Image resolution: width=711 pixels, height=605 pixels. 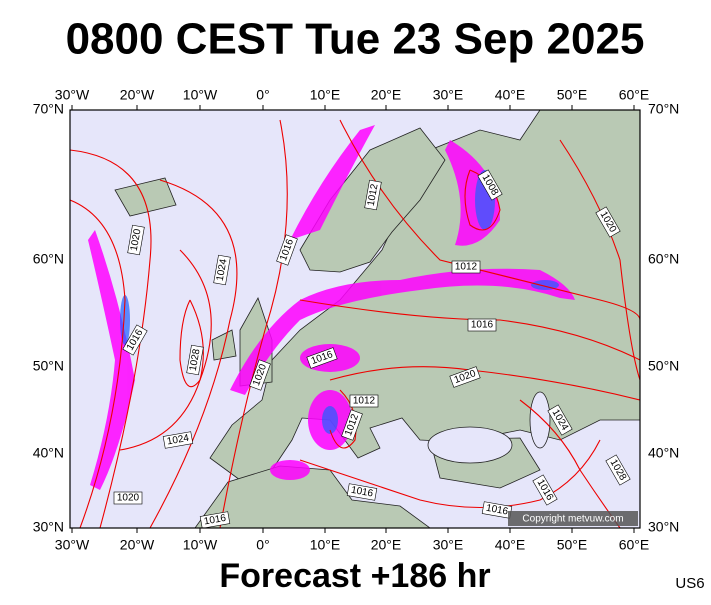 I want to click on black-sea, so click(x=470, y=445).